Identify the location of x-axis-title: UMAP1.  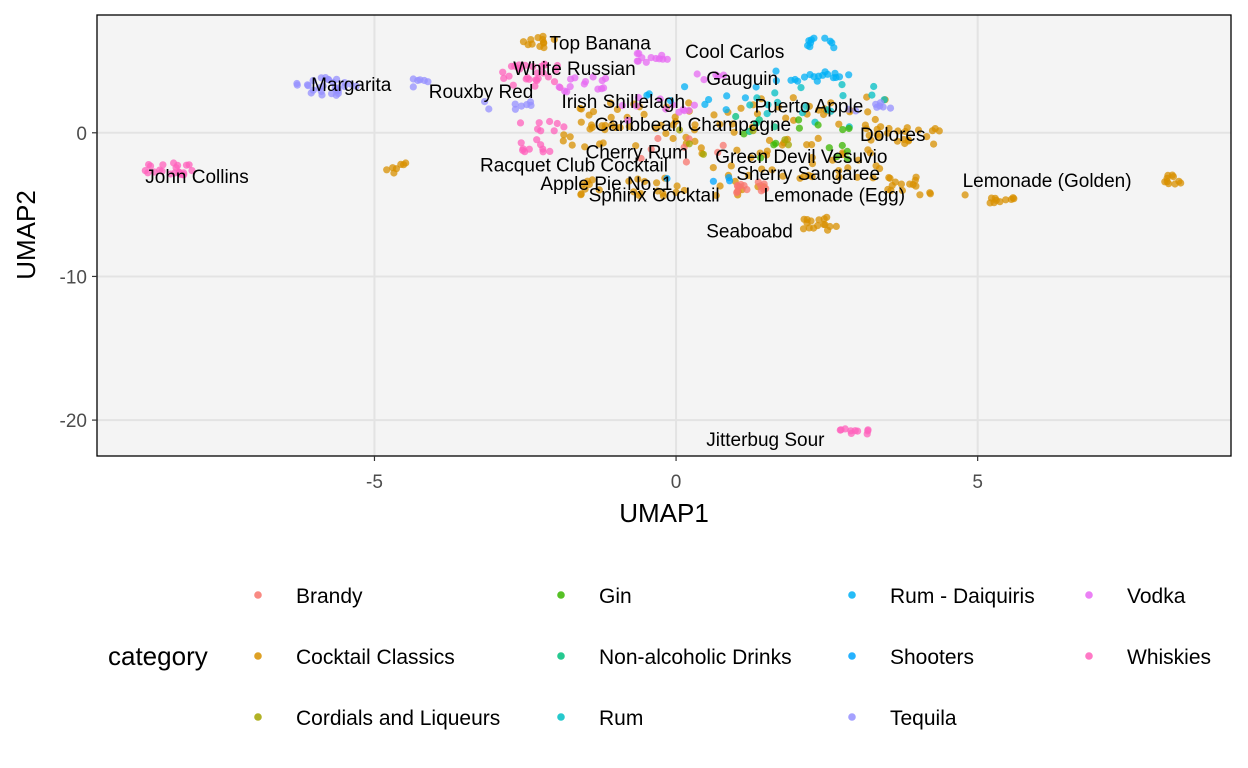
(664, 513).